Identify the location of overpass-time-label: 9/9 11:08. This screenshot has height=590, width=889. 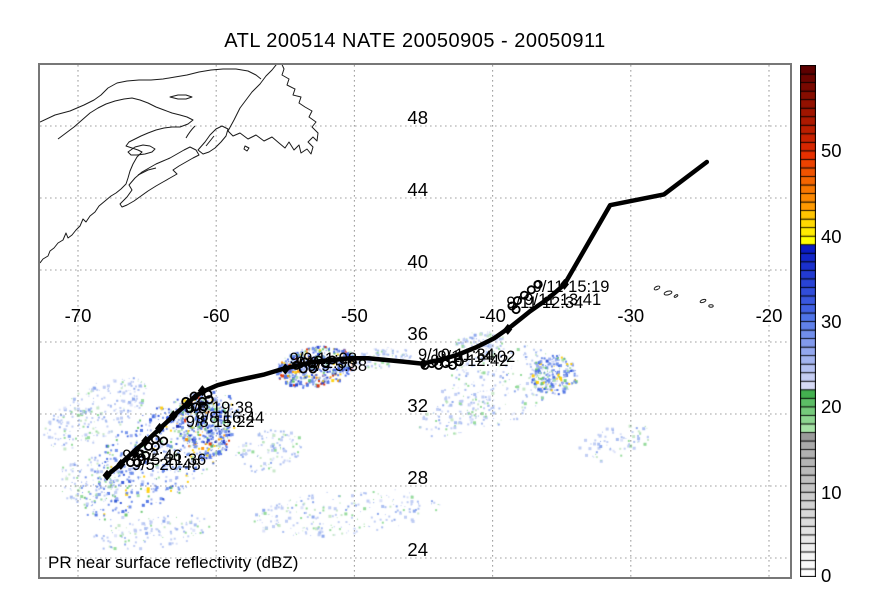
(323, 359).